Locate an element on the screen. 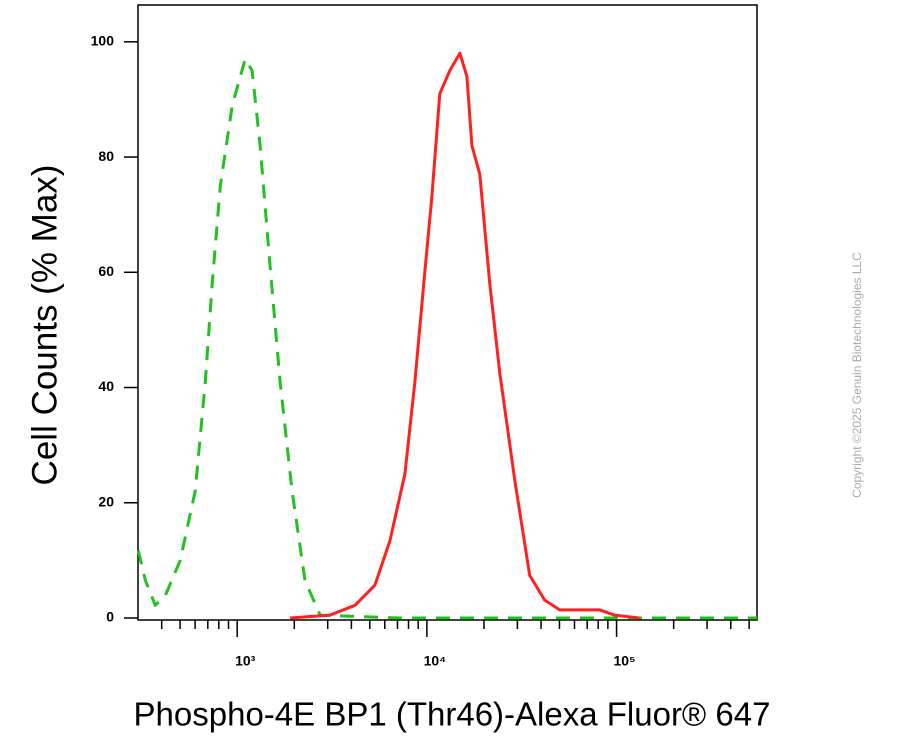  y-tick-label: 60 is located at coordinates (106, 271).